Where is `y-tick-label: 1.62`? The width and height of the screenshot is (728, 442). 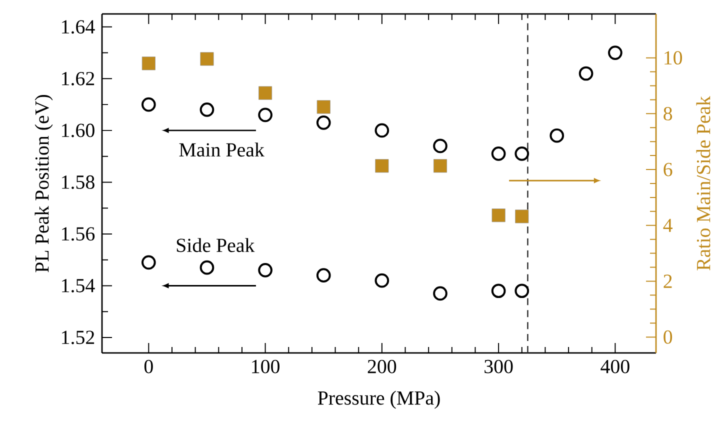
y-tick-label: 1.62 is located at coordinates (78, 79).